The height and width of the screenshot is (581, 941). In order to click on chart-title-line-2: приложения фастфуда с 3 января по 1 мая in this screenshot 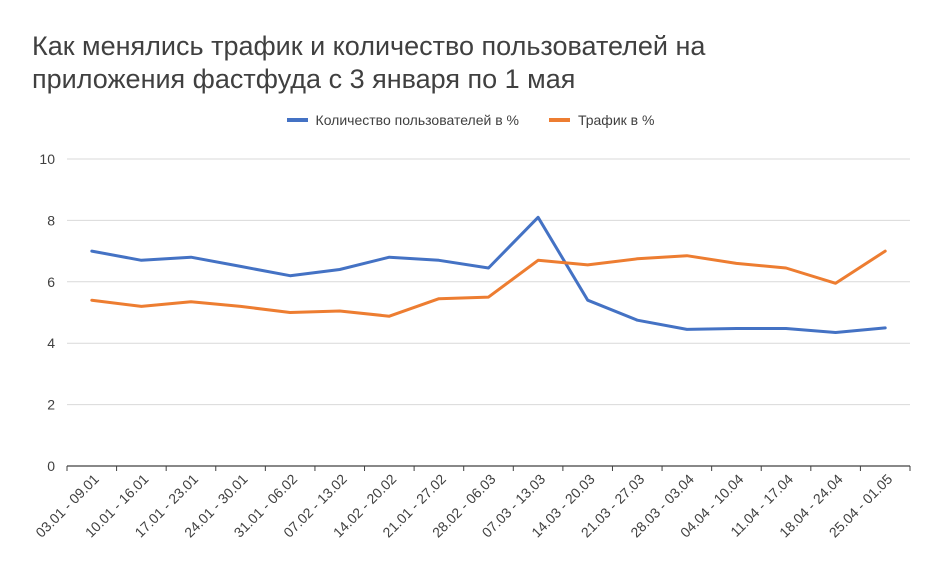, I will do `click(304, 79)`.